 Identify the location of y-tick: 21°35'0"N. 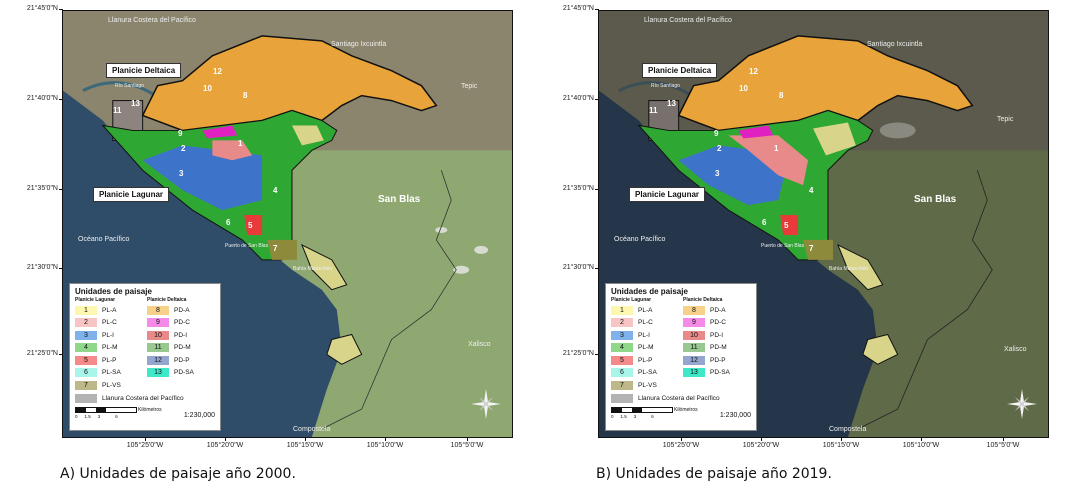
(567, 188).